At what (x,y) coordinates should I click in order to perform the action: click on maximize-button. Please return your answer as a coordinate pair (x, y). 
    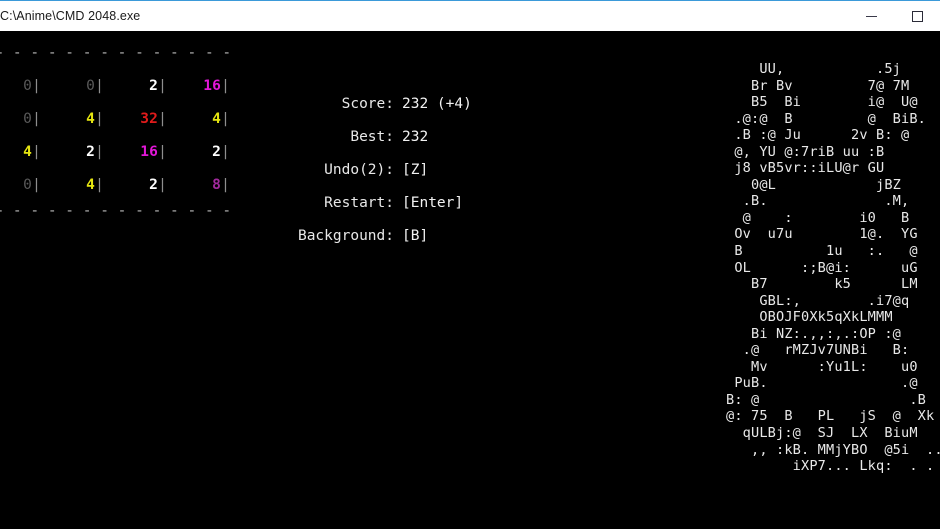
    Looking at the image, I should click on (917, 16).